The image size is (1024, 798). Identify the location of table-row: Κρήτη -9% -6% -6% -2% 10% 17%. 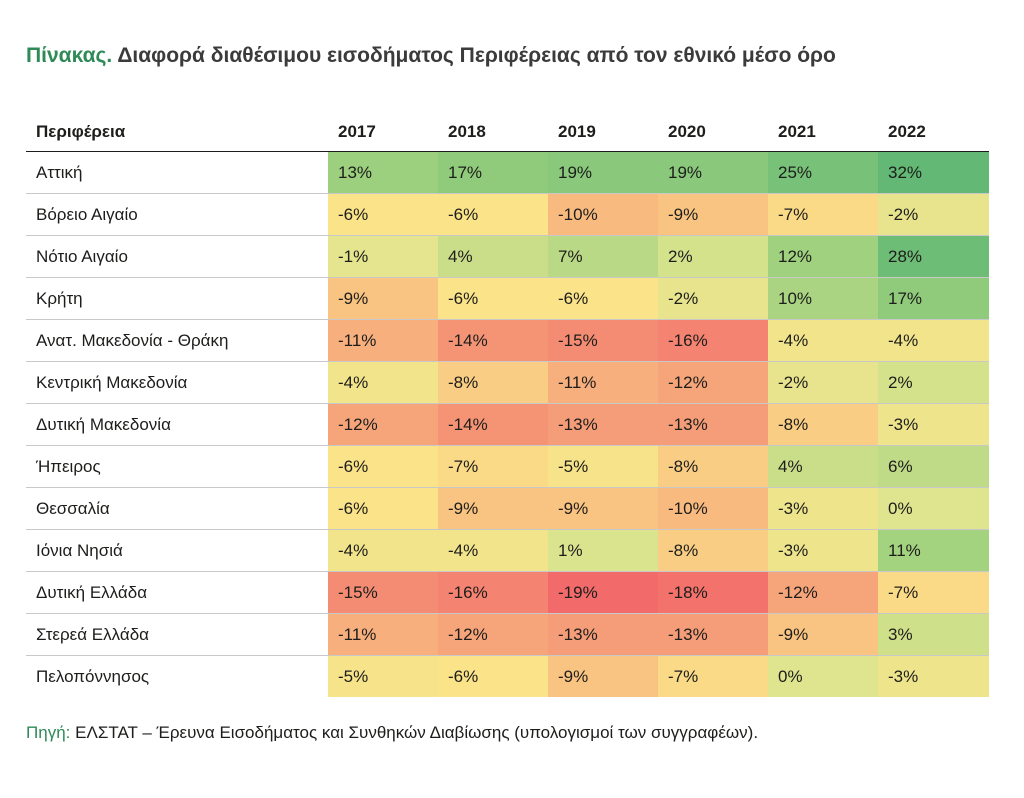
(507, 298).